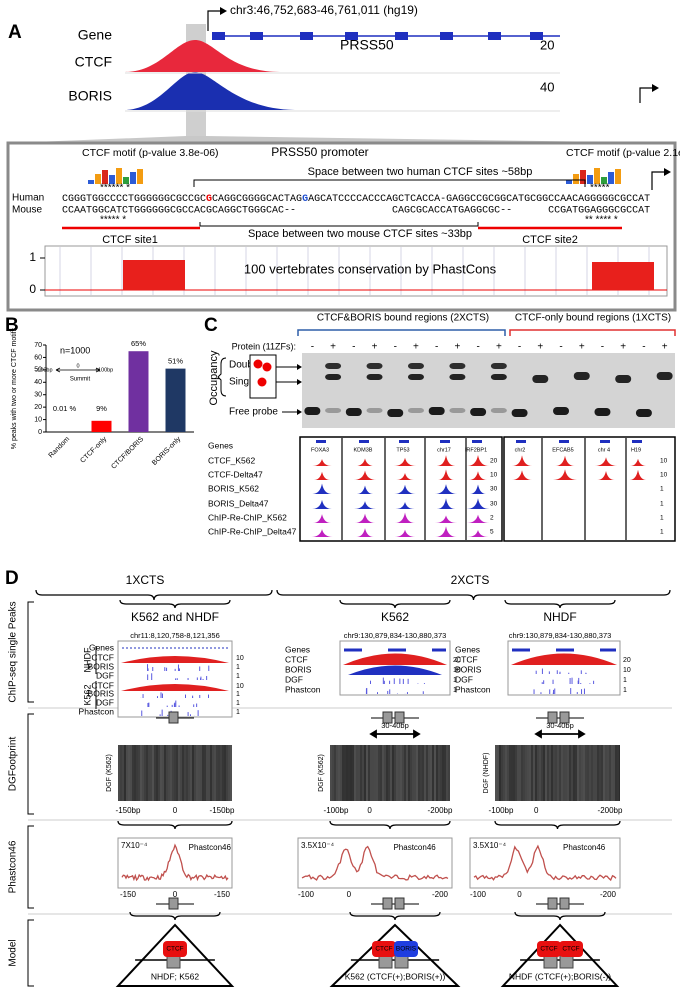  What do you see at coordinates (38, 395) in the screenshot?
I see `y-tick-label: 30` at bounding box center [38, 395].